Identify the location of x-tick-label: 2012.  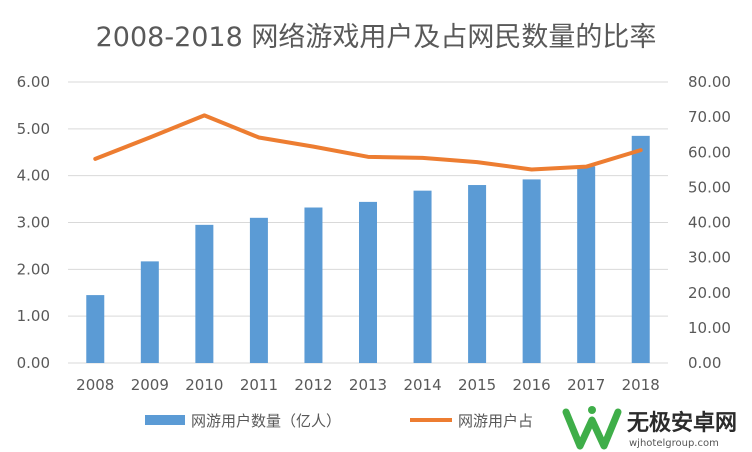
(313, 385).